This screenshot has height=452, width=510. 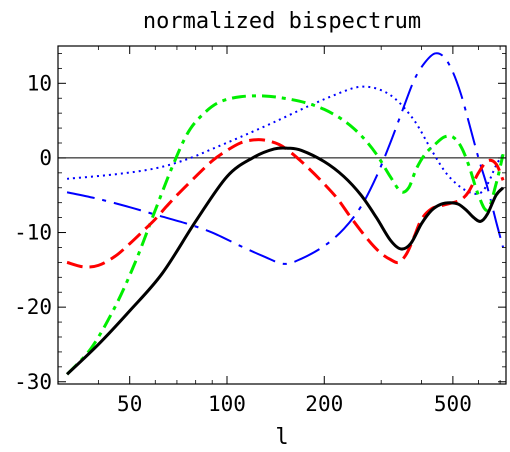 What do you see at coordinates (282, 21) in the screenshot?
I see `chart-title: normalized bispectrum` at bounding box center [282, 21].